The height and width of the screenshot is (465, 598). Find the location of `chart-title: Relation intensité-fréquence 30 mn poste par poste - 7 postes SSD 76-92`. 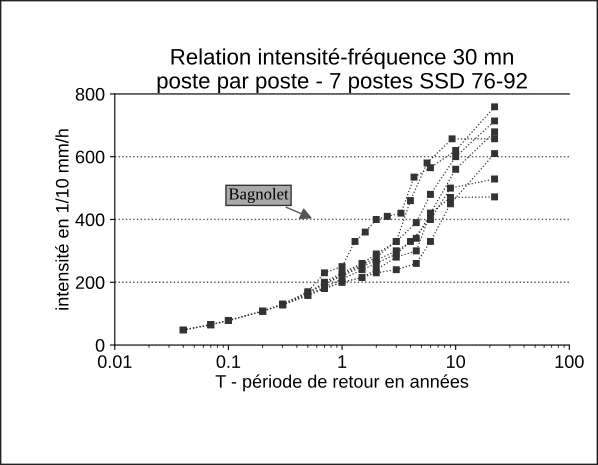

chart-title: Relation intensité-fréquence 30 mn poste par poste - 7 postes SSD 76-92 is located at coordinates (342, 70).